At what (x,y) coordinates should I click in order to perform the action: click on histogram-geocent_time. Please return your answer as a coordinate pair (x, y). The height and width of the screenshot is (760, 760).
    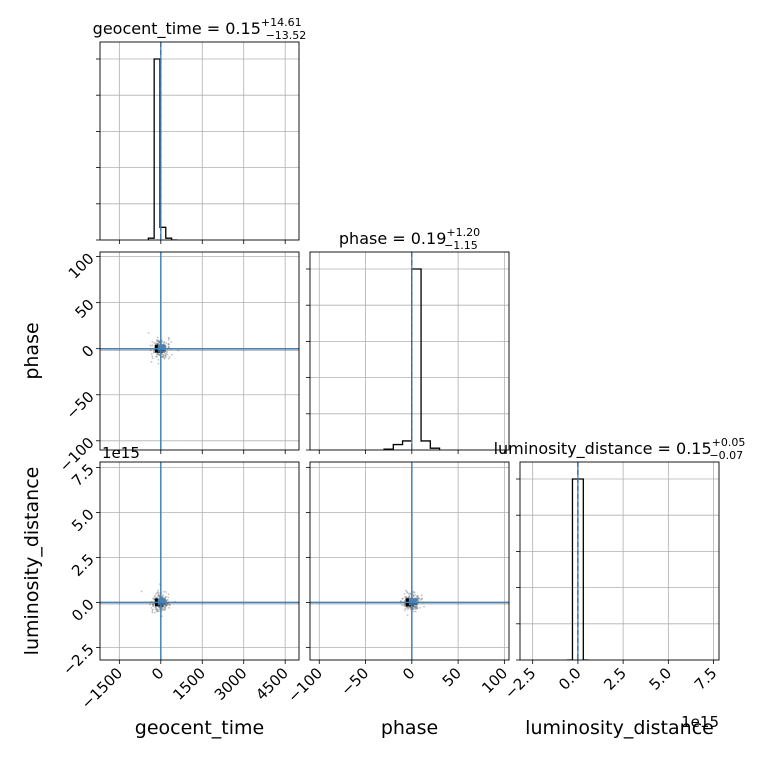
    Looking at the image, I should click on (162, 149).